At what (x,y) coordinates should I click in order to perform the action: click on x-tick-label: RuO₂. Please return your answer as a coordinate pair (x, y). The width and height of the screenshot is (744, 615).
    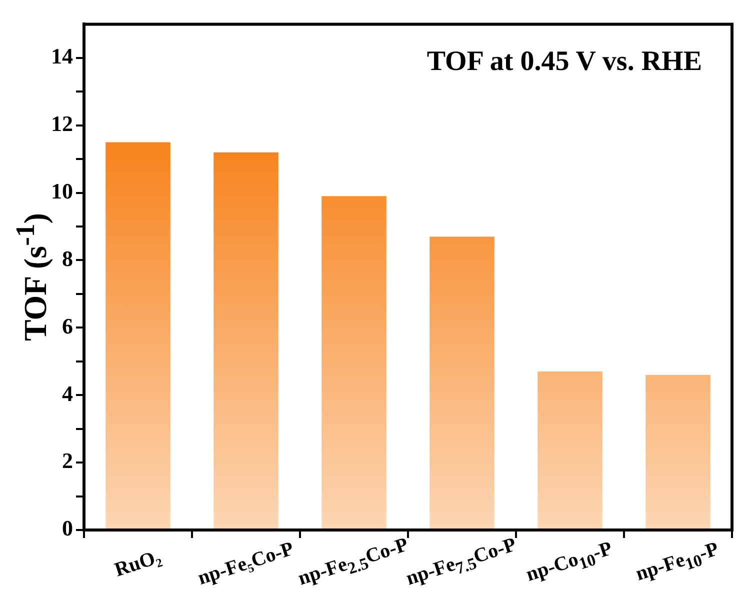
    Looking at the image, I should click on (138, 564).